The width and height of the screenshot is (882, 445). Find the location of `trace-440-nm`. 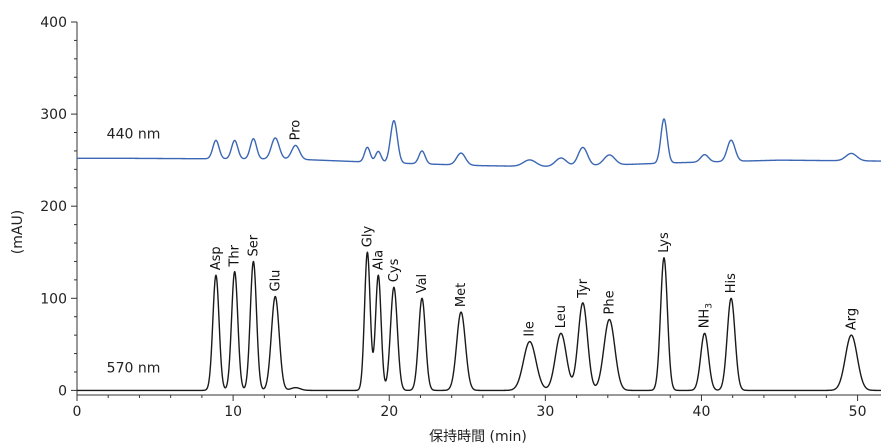

trace-440-nm is located at coordinates (479, 142).